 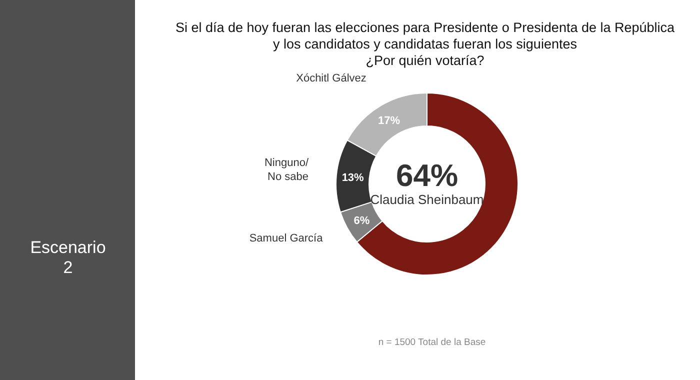 I want to click on slice-label: Ninguno/ No sabe, so click(x=287, y=169).